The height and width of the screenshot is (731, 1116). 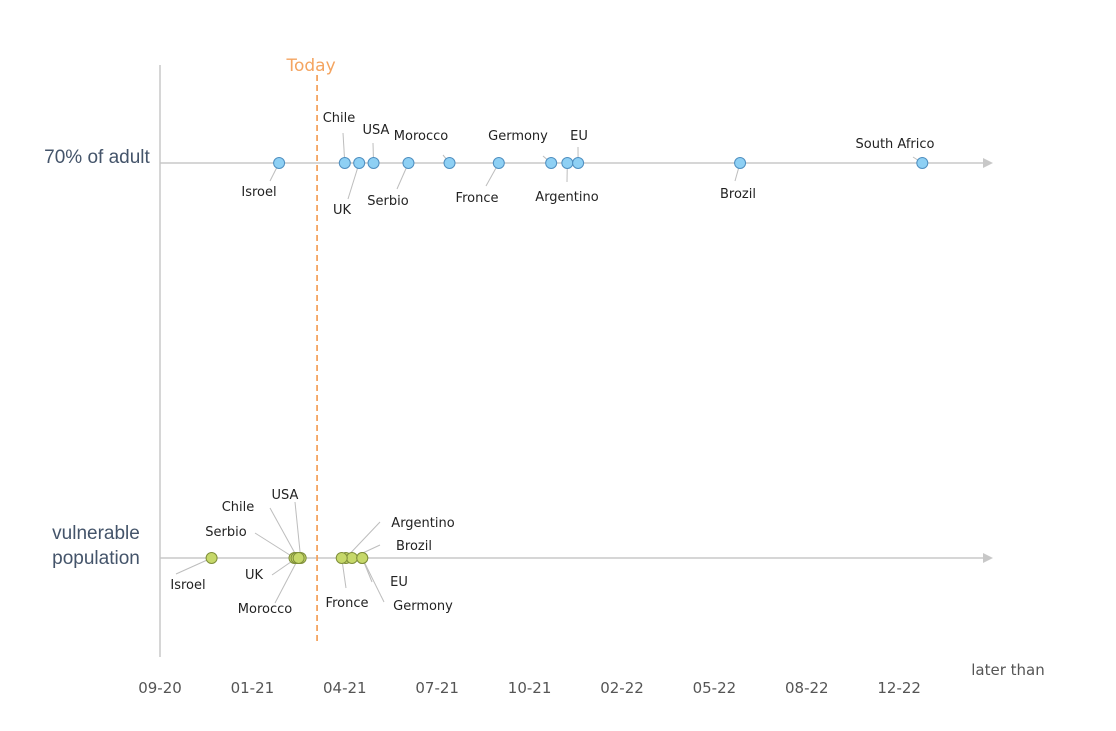 What do you see at coordinates (895, 144) in the screenshot?
I see `point-label: South Africo` at bounding box center [895, 144].